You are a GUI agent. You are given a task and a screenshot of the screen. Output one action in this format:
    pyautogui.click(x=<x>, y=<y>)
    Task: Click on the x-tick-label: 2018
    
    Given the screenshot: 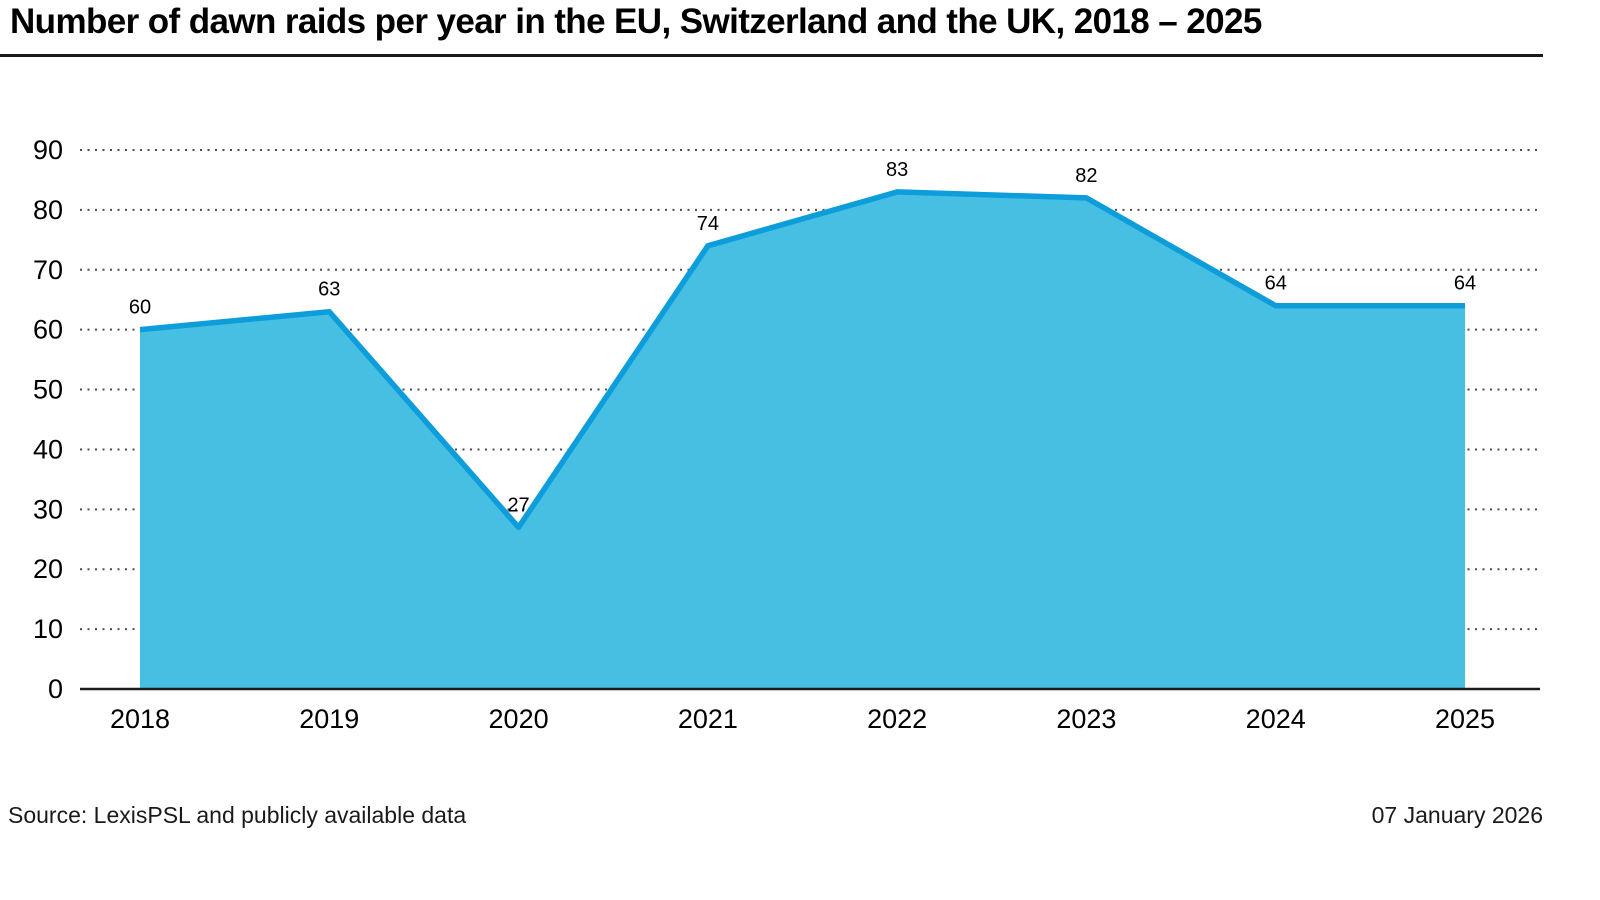 What is the action you would take?
    pyautogui.click(x=140, y=719)
    